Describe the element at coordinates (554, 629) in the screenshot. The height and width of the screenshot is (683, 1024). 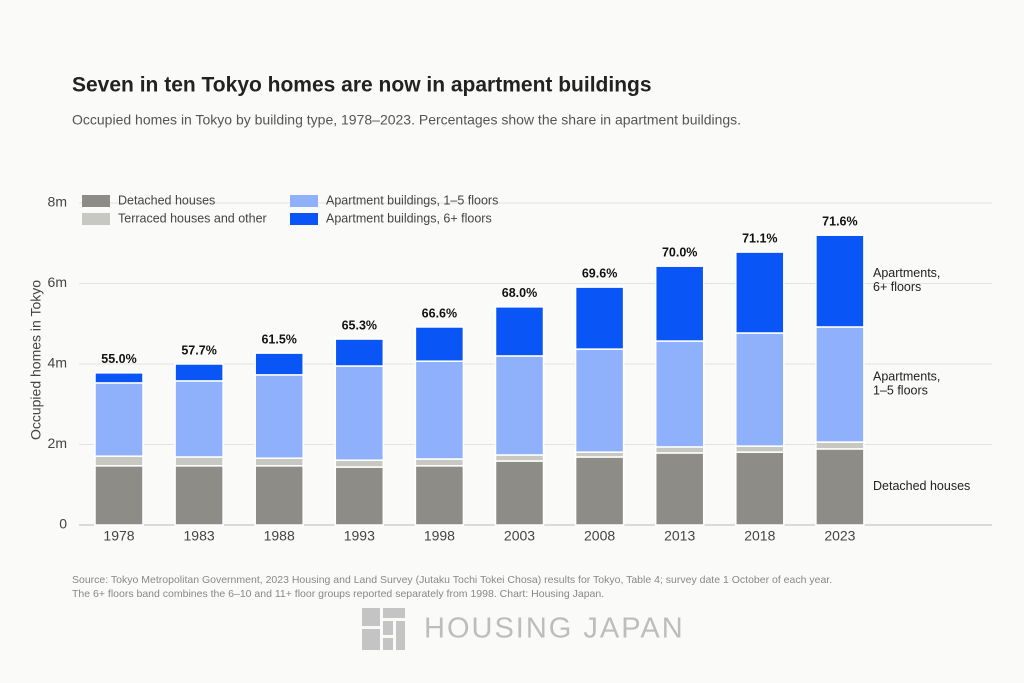
I see `brand-name: HOUSING JAPAN` at that location.